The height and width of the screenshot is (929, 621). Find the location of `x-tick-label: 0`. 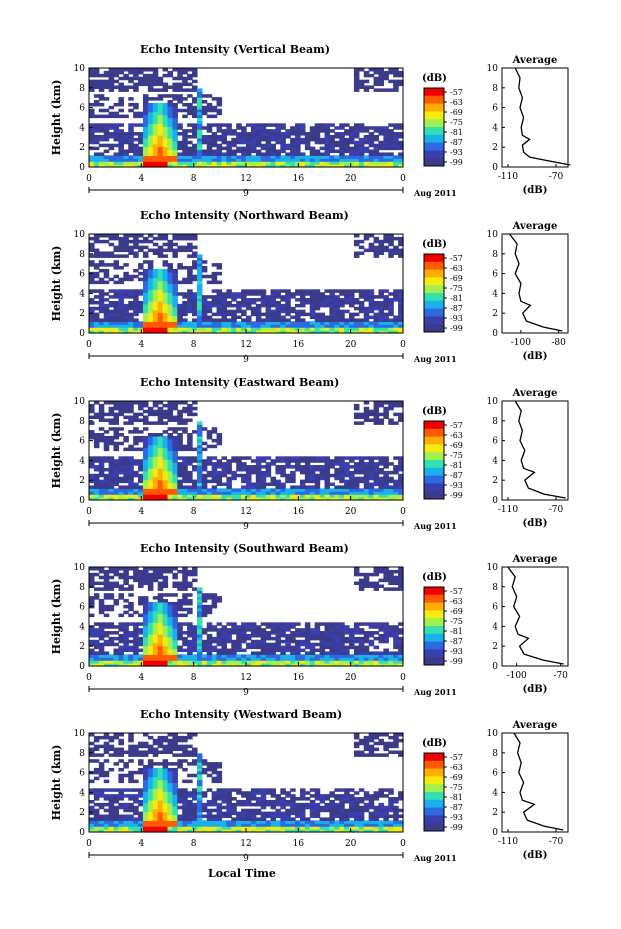

x-tick-label: 0 is located at coordinates (403, 678).